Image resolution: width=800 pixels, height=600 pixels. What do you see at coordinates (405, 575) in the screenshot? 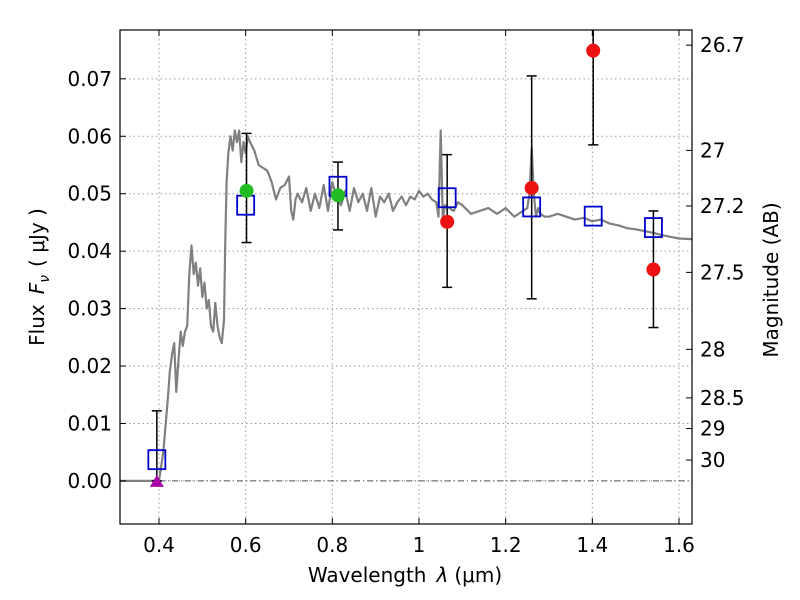
I see `x-axis-label: Wavelength λ (μm)` at bounding box center [405, 575].